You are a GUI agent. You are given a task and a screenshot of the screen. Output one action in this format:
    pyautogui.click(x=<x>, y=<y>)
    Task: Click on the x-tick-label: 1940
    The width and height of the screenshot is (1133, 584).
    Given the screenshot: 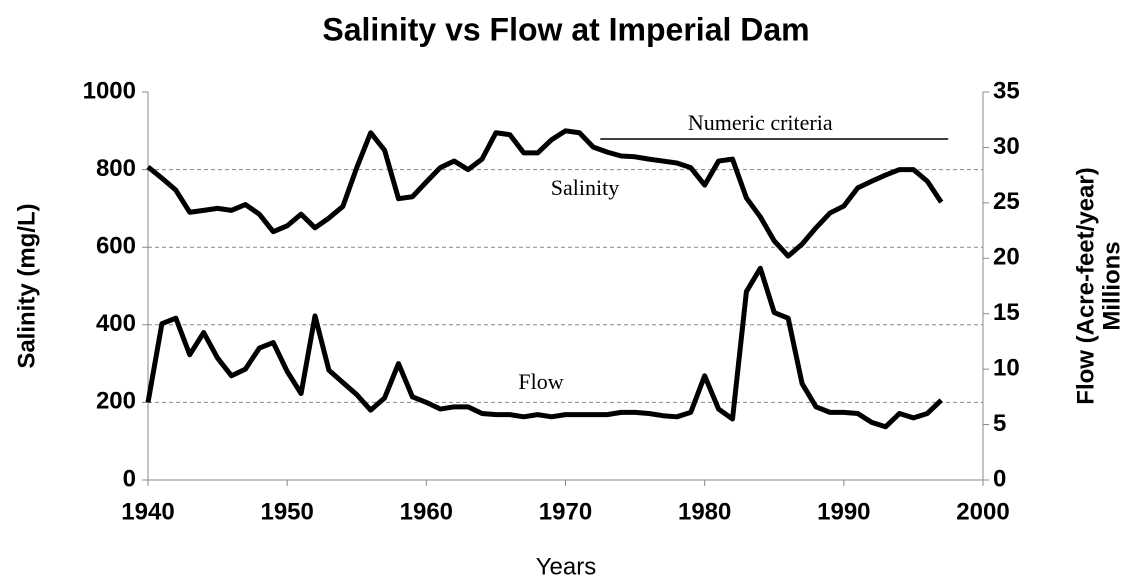 What is the action you would take?
    pyautogui.click(x=147, y=511)
    